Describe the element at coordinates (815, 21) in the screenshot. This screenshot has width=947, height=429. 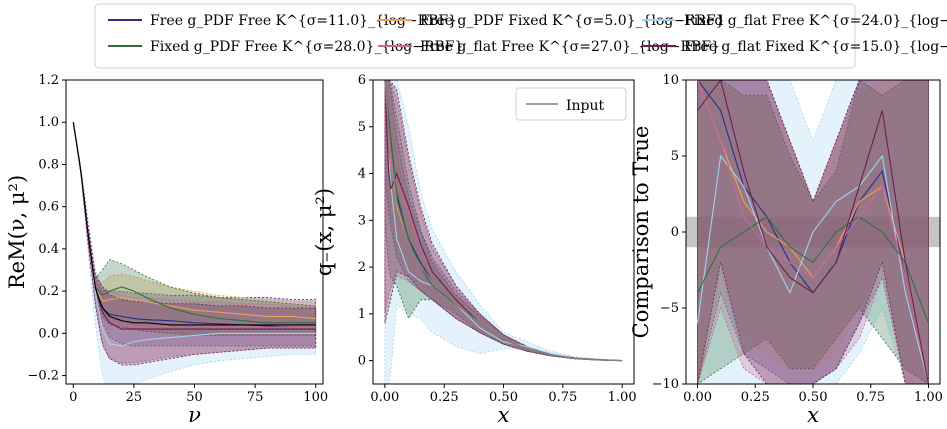
I see `legend-label: Fixed g_flat Free K^{σ=24.0}_{log−RBF}` at that location.